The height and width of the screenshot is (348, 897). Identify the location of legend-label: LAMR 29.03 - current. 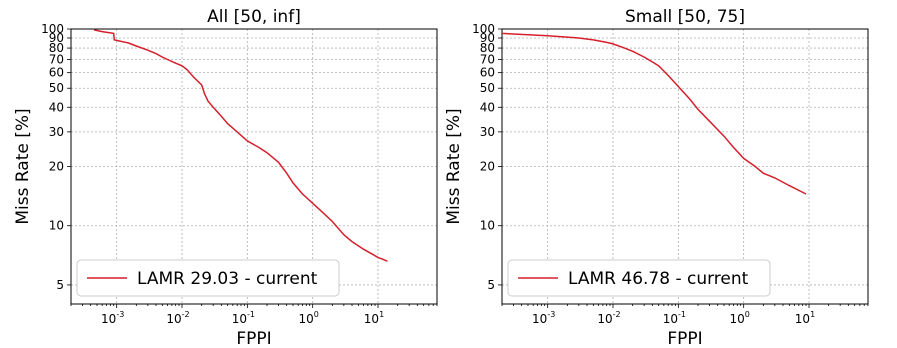
(227, 279).